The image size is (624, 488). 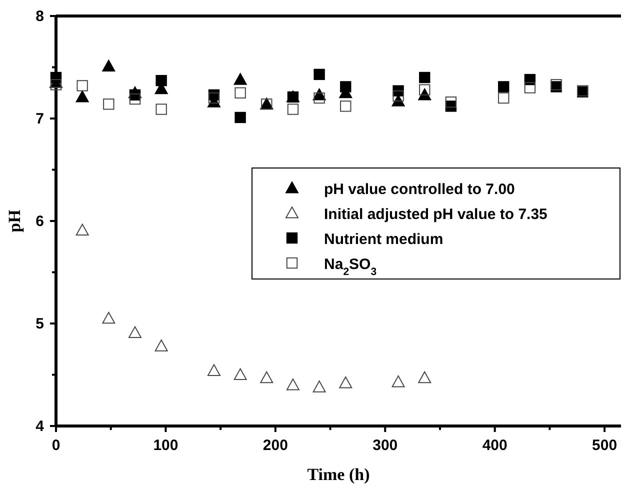 I want to click on y-tick-label: 5, so click(x=40, y=324).